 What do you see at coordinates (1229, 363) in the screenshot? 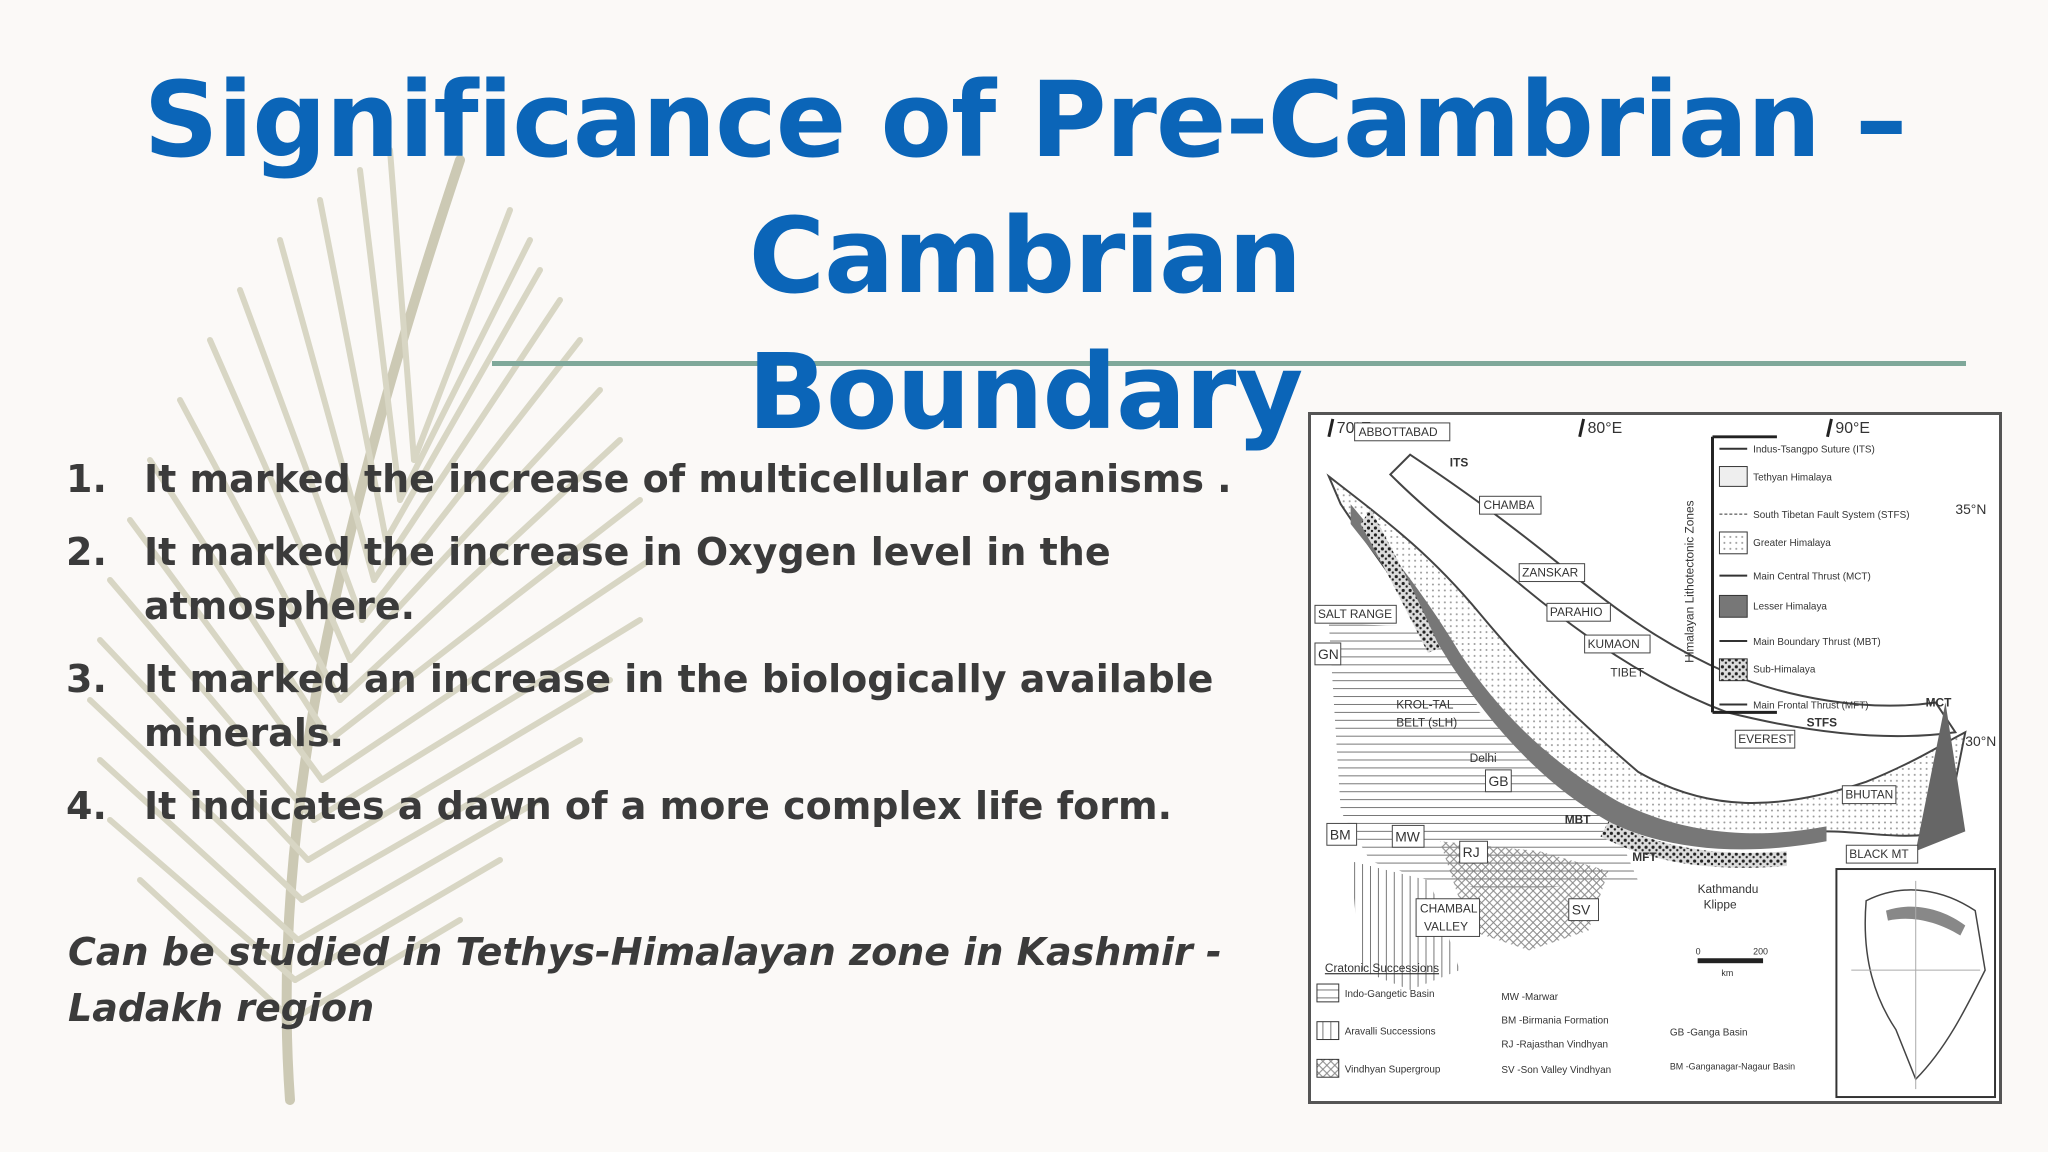
I see `title-divider` at bounding box center [1229, 363].